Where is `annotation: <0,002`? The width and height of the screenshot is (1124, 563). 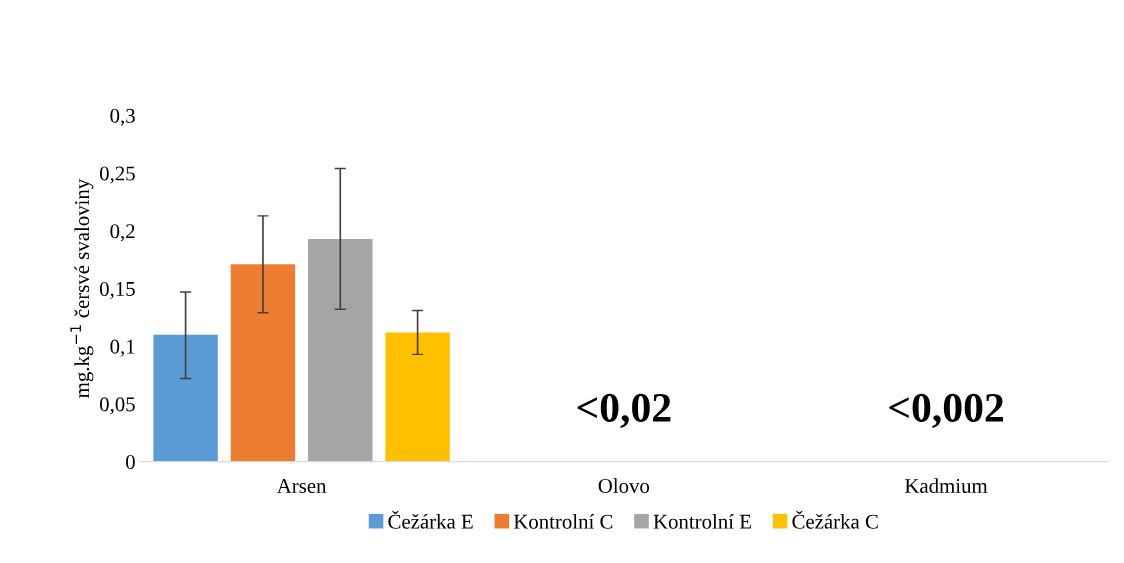
annotation: <0,002 is located at coordinates (946, 410).